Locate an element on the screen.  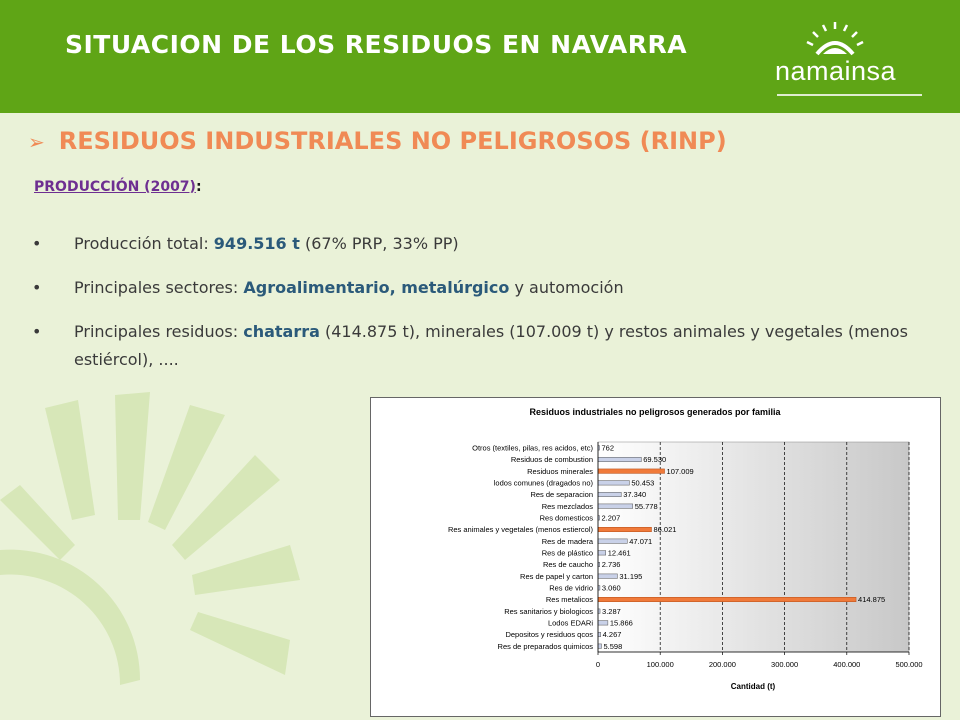
value-label: 15.866 is located at coordinates (621, 623).